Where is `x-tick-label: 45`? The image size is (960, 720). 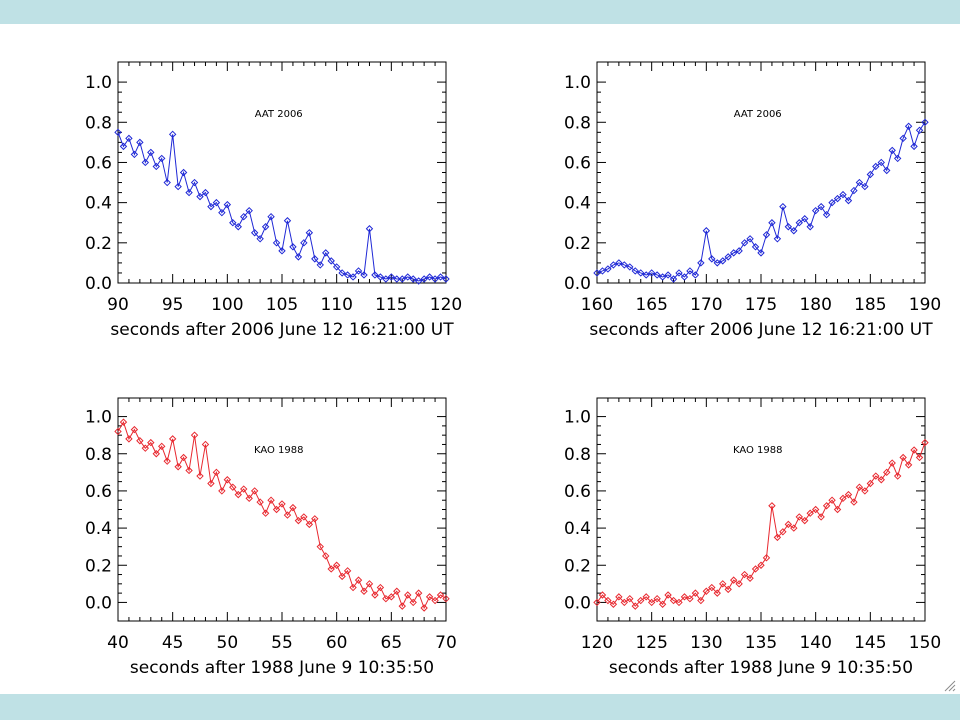 x-tick-label: 45 is located at coordinates (173, 643).